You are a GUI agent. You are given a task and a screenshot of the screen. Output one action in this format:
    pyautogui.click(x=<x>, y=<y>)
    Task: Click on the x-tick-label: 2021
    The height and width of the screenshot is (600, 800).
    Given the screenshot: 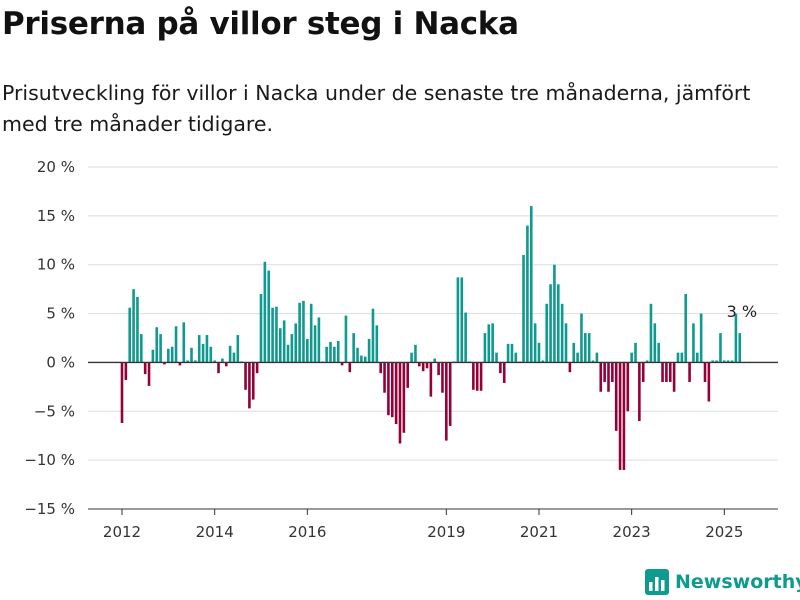 What is the action you would take?
    pyautogui.click(x=539, y=532)
    